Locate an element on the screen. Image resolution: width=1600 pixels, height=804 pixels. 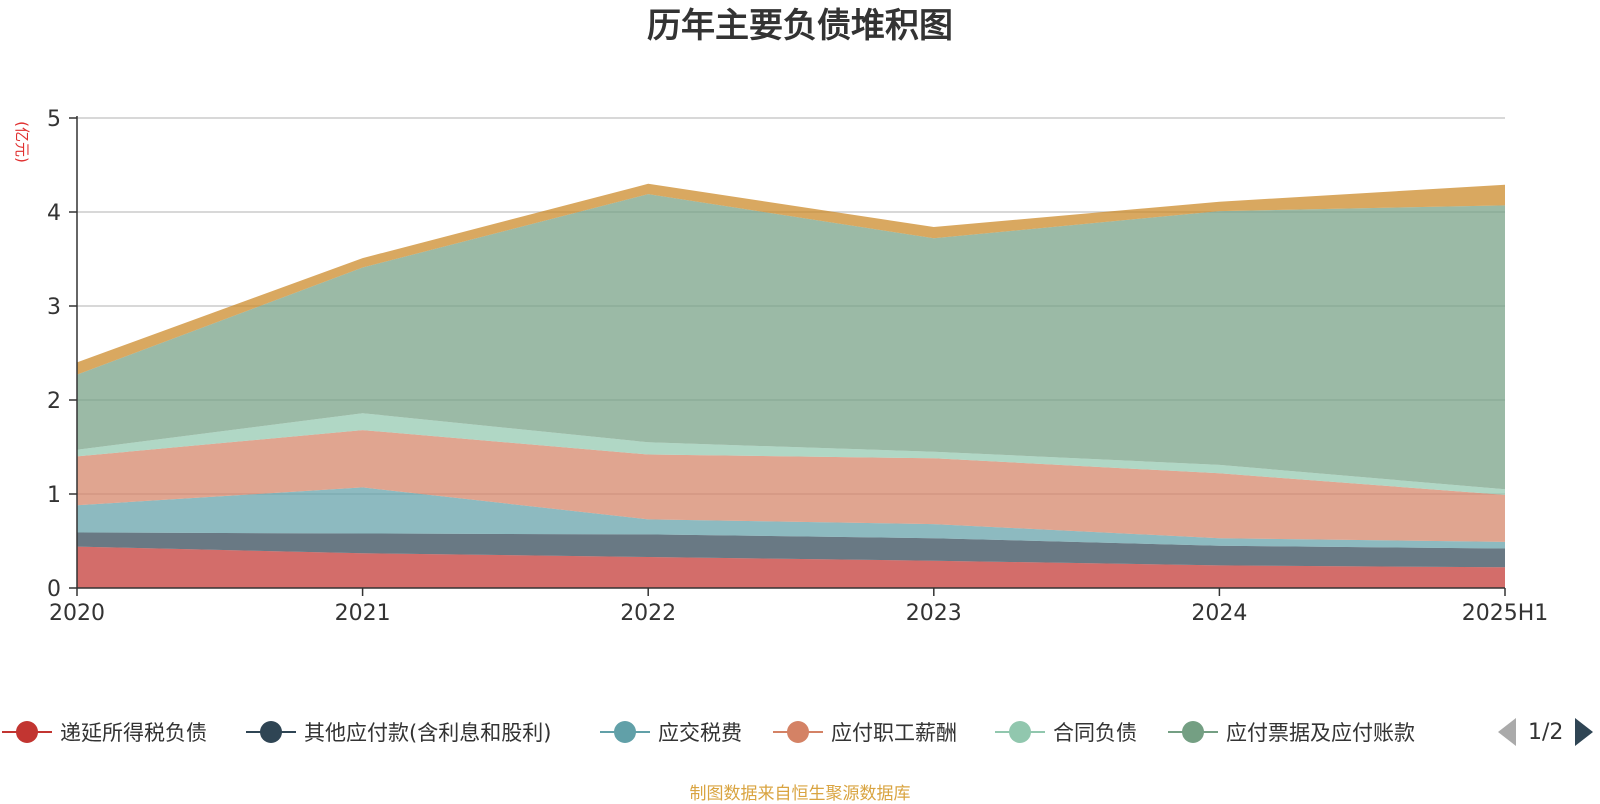
legend-item: 应付票据及应付账款 is located at coordinates (1291, 732).